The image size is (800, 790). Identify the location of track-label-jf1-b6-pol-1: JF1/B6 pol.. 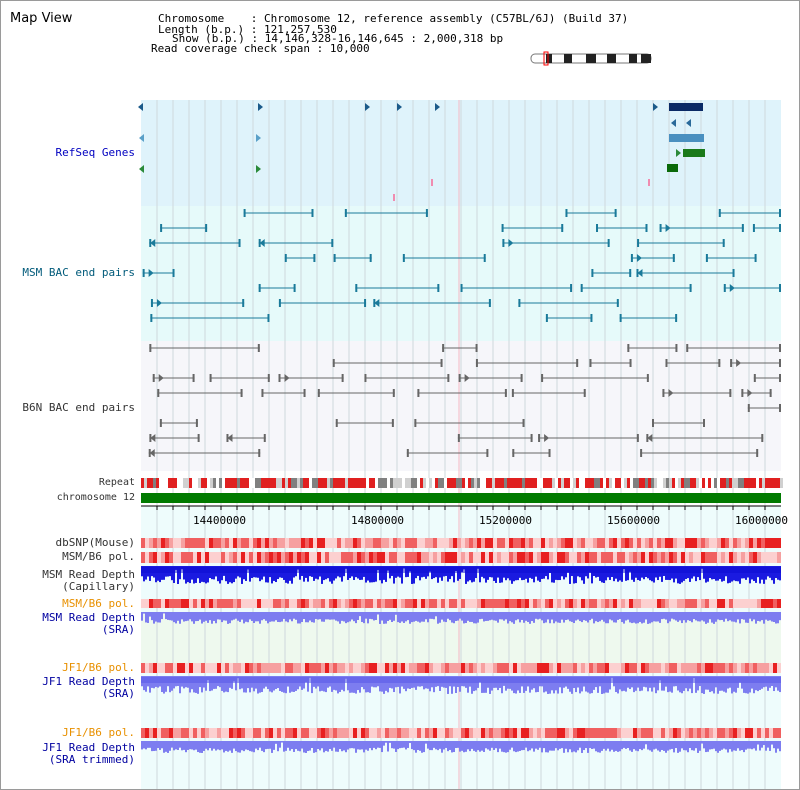
(98, 667).